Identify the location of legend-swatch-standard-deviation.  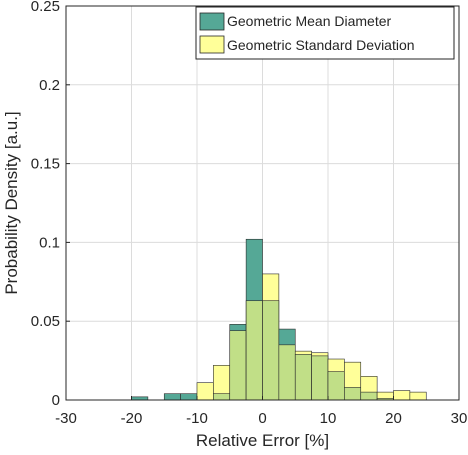
(212, 44).